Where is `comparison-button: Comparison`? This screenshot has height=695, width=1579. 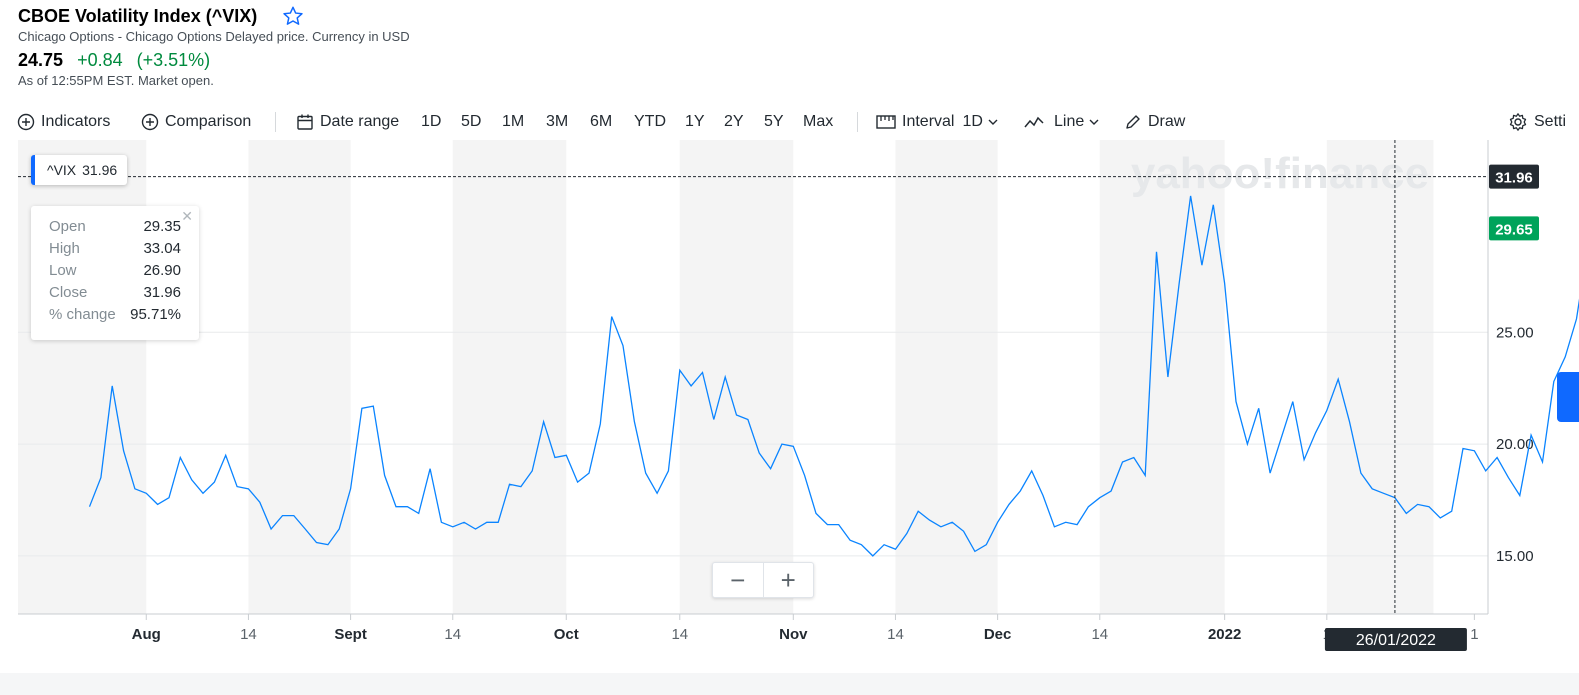 comparison-button: Comparison is located at coordinates (196, 122).